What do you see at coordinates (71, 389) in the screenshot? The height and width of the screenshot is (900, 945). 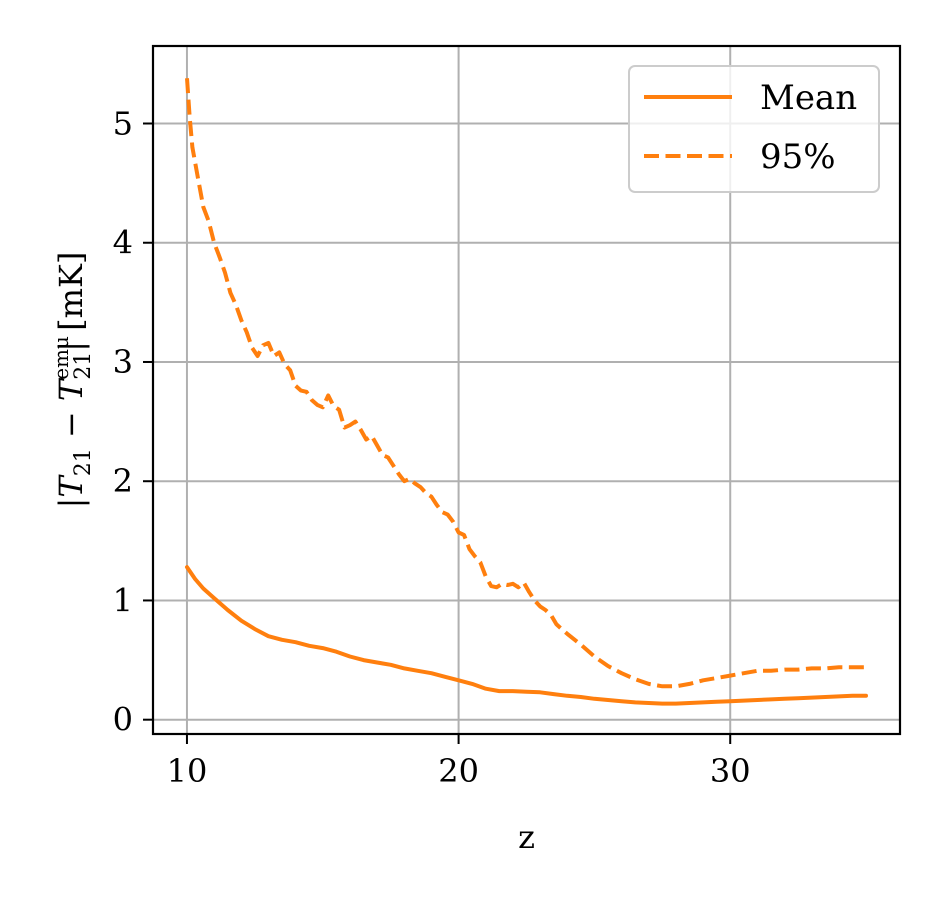 I see `y-label-t-emu: T` at bounding box center [71, 389].